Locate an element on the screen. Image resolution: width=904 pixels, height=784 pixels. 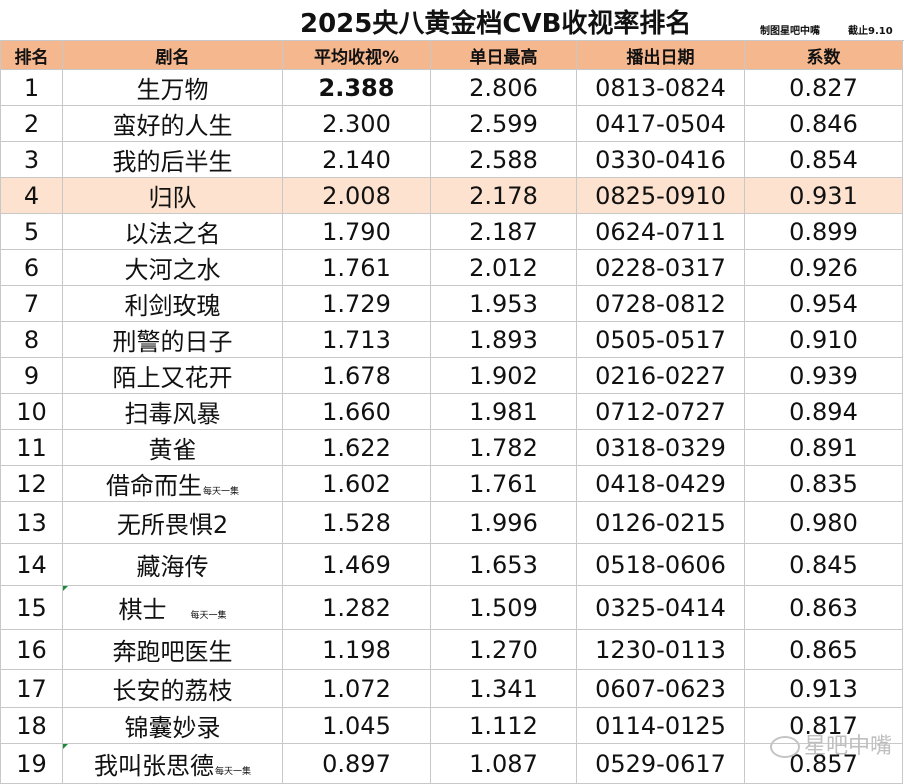
avg-cell: 1.282 is located at coordinates (356, 607).